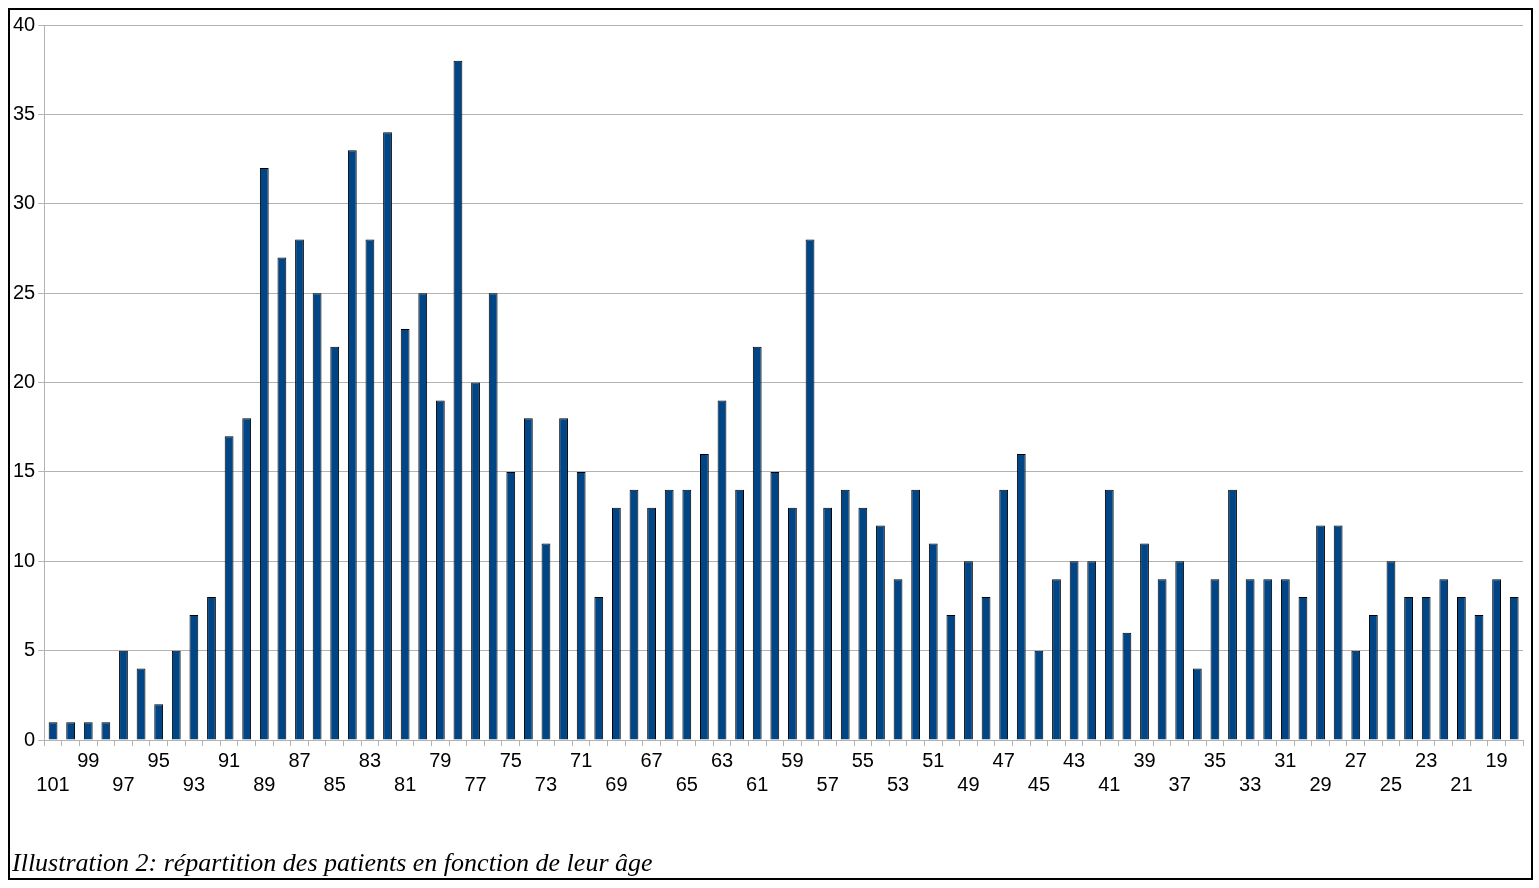 The image size is (1539, 888). I want to click on x-tick-label: 63, so click(722, 759).